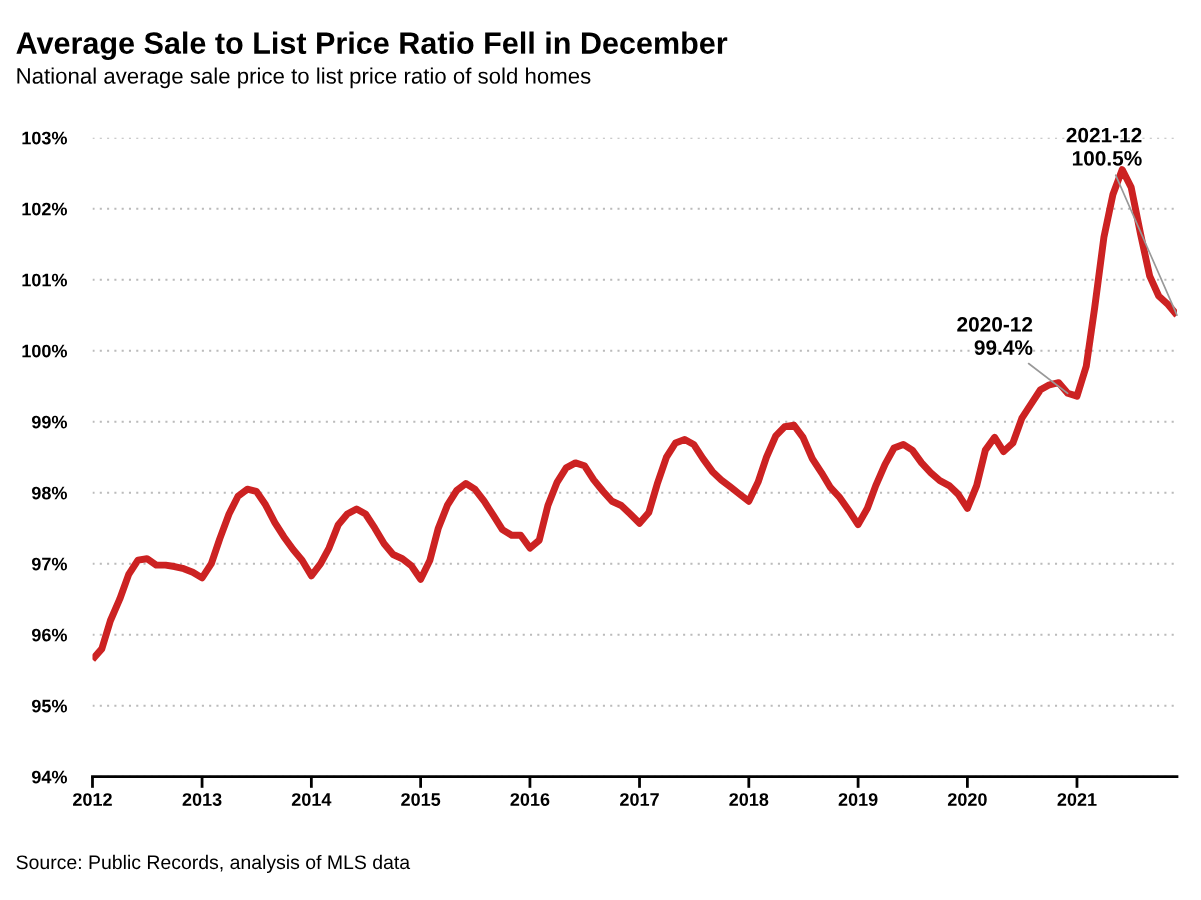 The width and height of the screenshot is (1201, 900). Describe the element at coordinates (858, 799) in the screenshot. I see `x-tick-label: 2019` at that location.